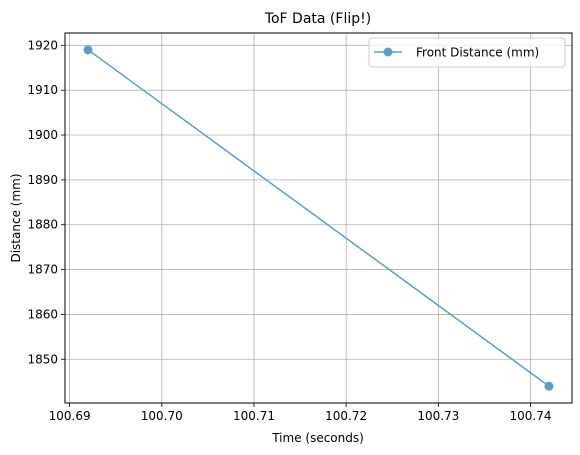 The width and height of the screenshot is (580, 455). Describe the element at coordinates (16, 217) in the screenshot. I see `y-axis-label: Distance (mm)` at that location.